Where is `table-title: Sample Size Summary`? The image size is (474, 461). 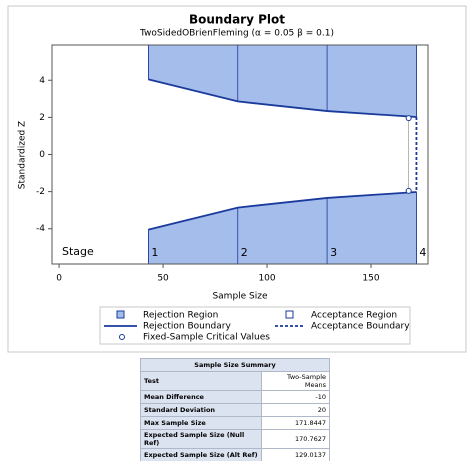 table-title: Sample Size Summary is located at coordinates (235, 365).